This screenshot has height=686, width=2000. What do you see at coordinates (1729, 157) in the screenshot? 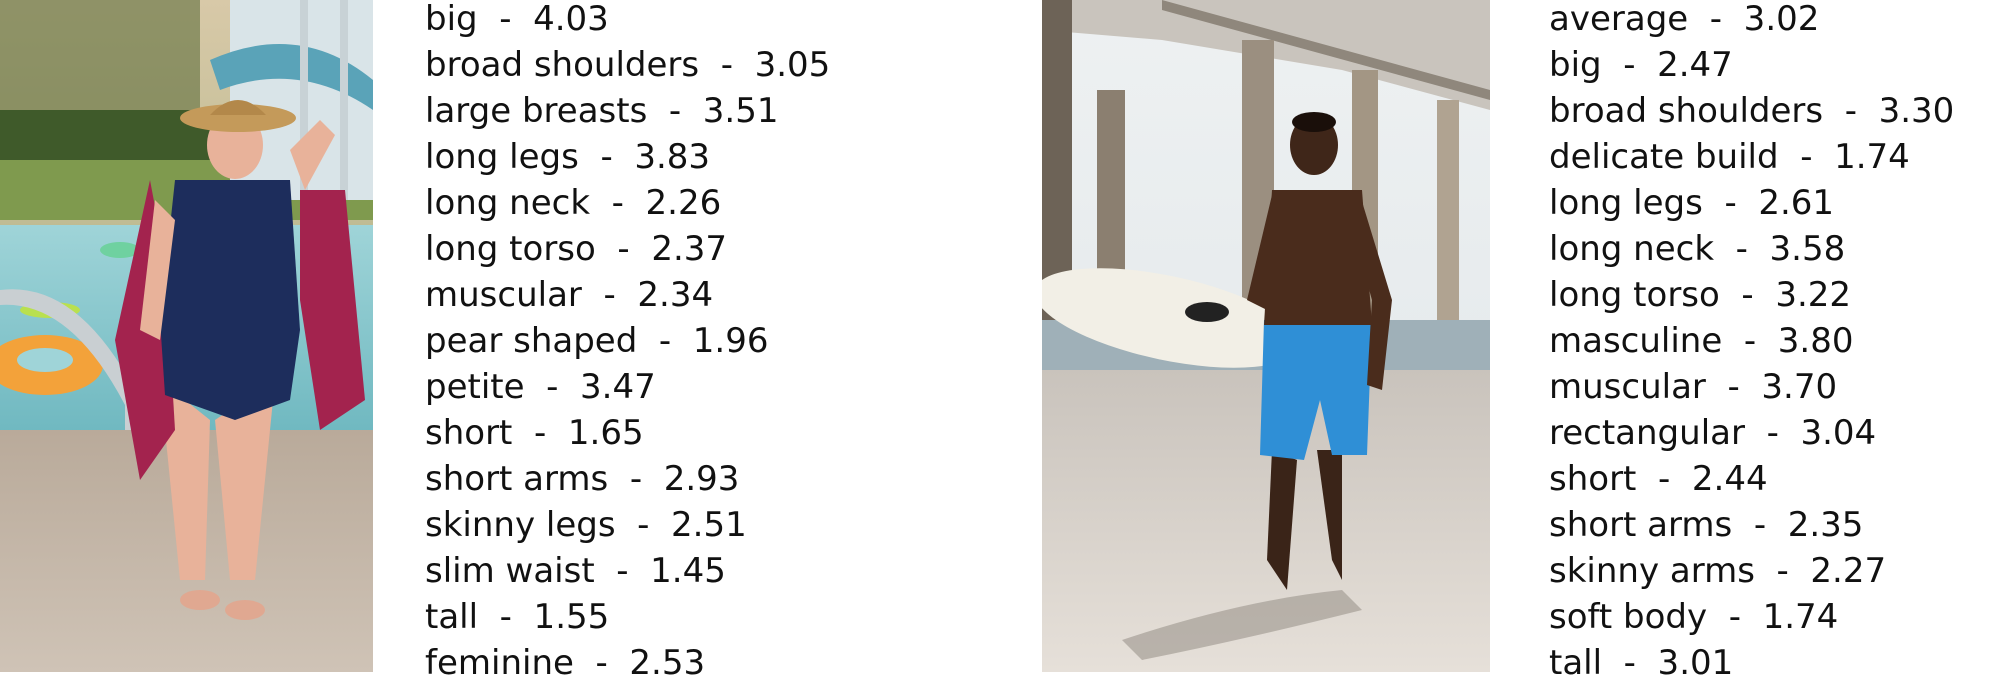
I see `attribute-item: delicate build - 1.74` at bounding box center [1729, 157].